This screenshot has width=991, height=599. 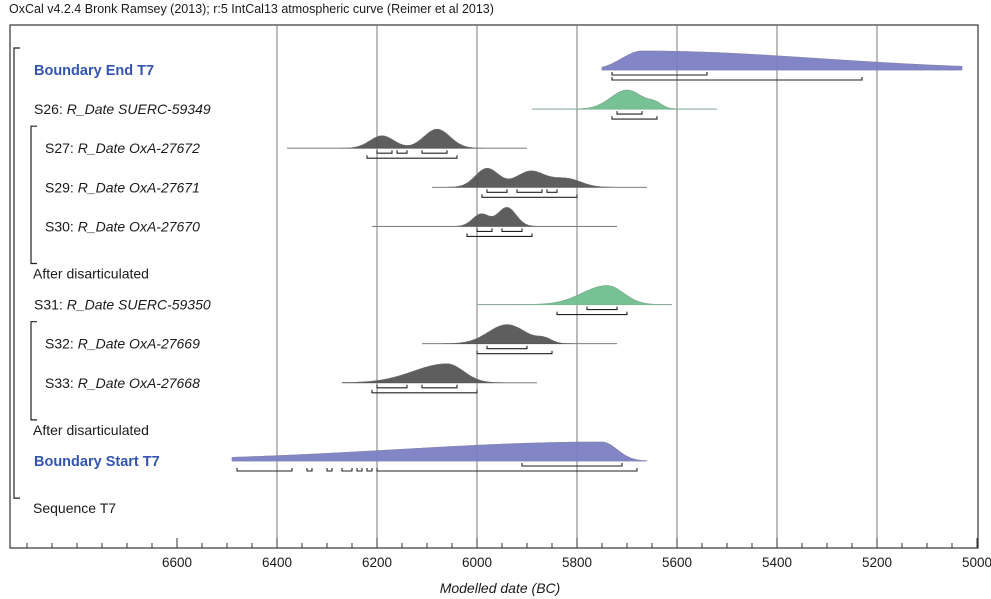 I want to click on row-label: S27: R_Date OxA-27672, so click(x=122, y=148).